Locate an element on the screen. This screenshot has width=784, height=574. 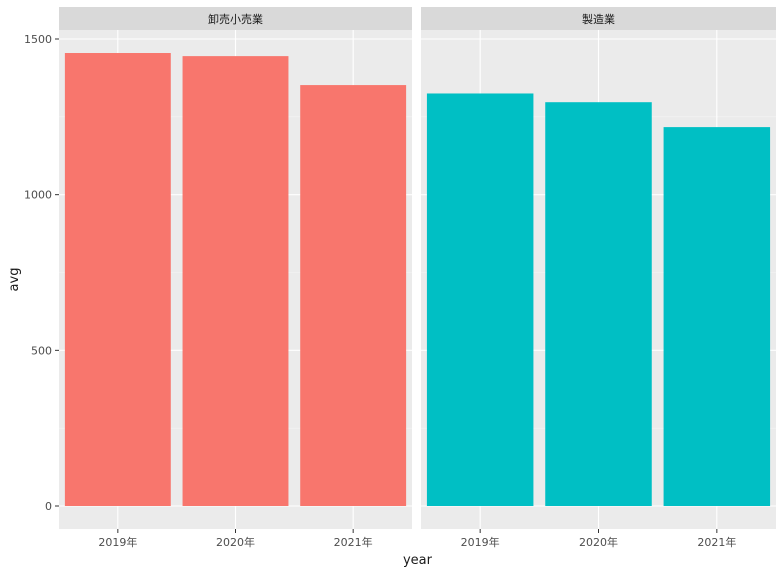
x-axis-title: year is located at coordinates (418, 560).